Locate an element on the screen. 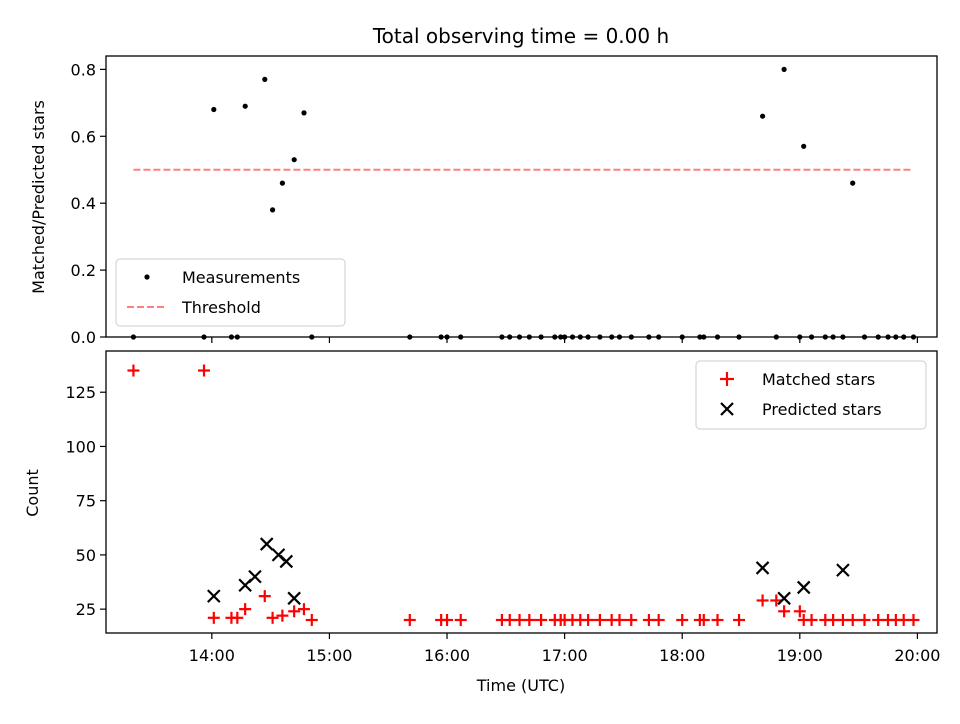  bottom-x-axis-label: Time (UTC) is located at coordinates (520, 685).